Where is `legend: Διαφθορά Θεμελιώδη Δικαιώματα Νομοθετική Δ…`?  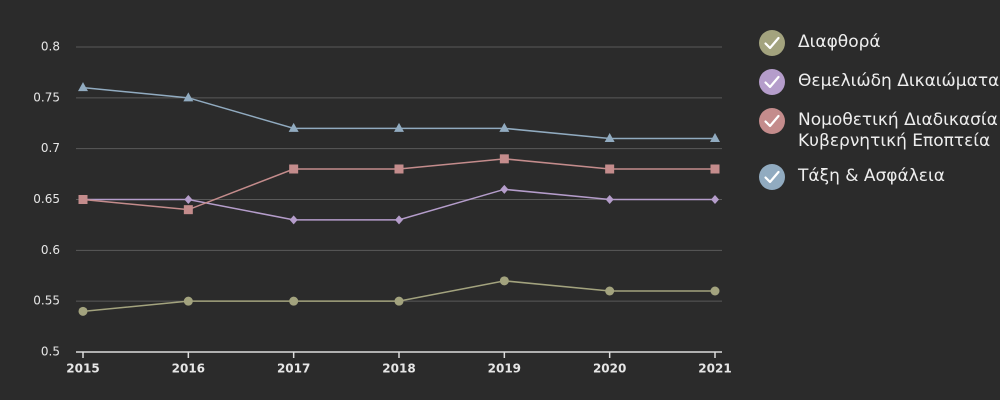 legend: Διαφθορά Θεμελιώδη Δικαιώματα Νομοθετική Δ… is located at coordinates (879, 117).